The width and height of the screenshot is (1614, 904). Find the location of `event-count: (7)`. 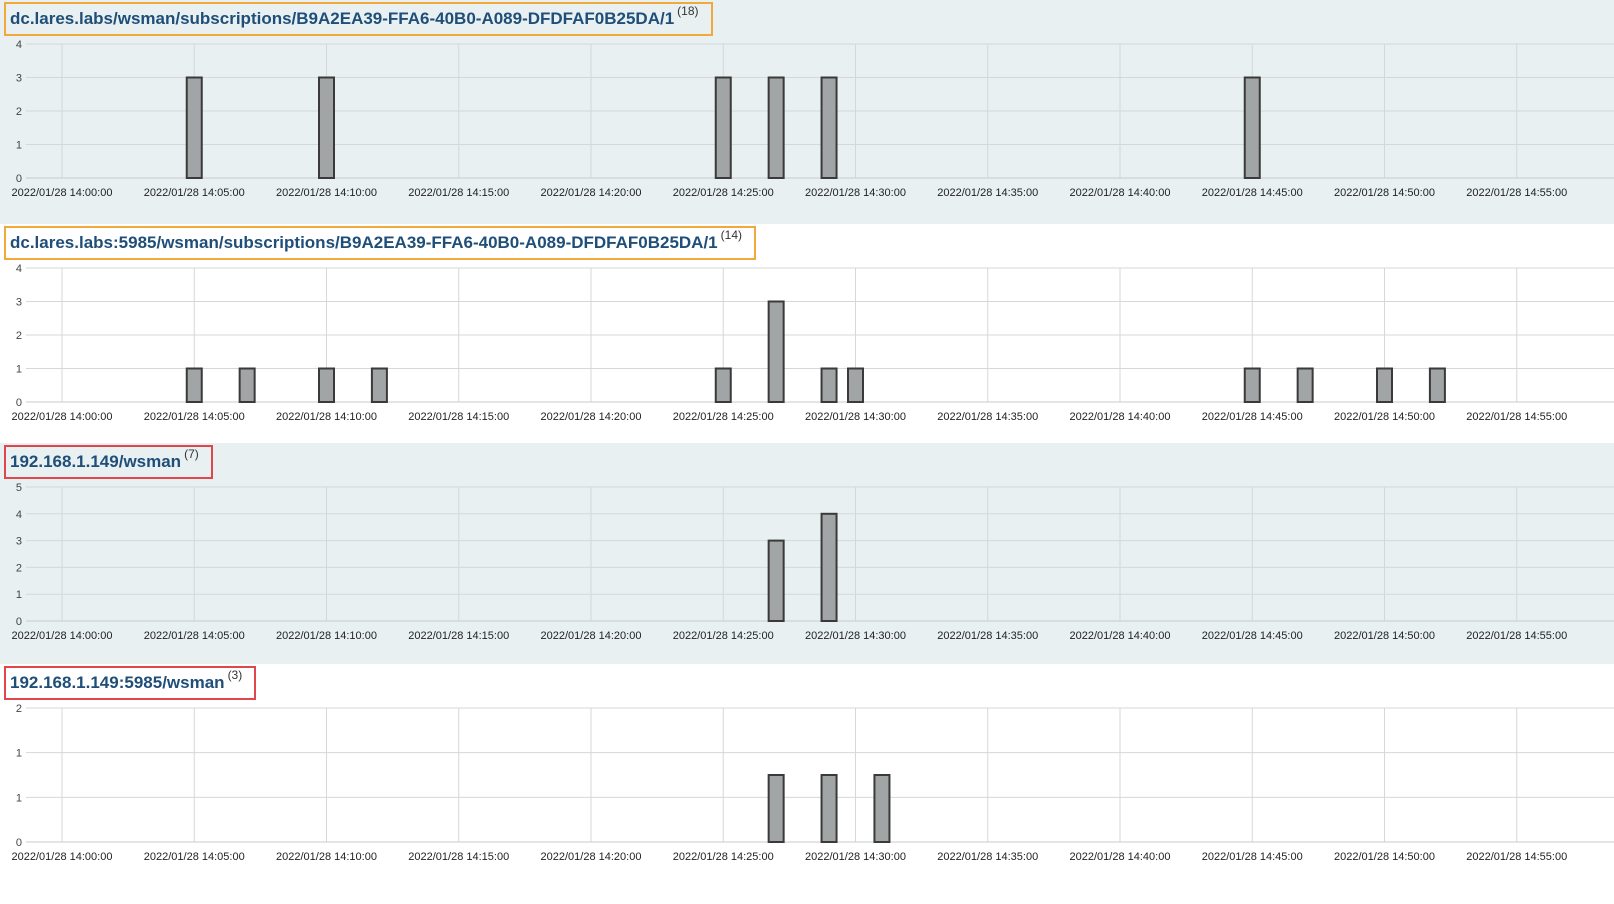

event-count: (7) is located at coordinates (191, 454).